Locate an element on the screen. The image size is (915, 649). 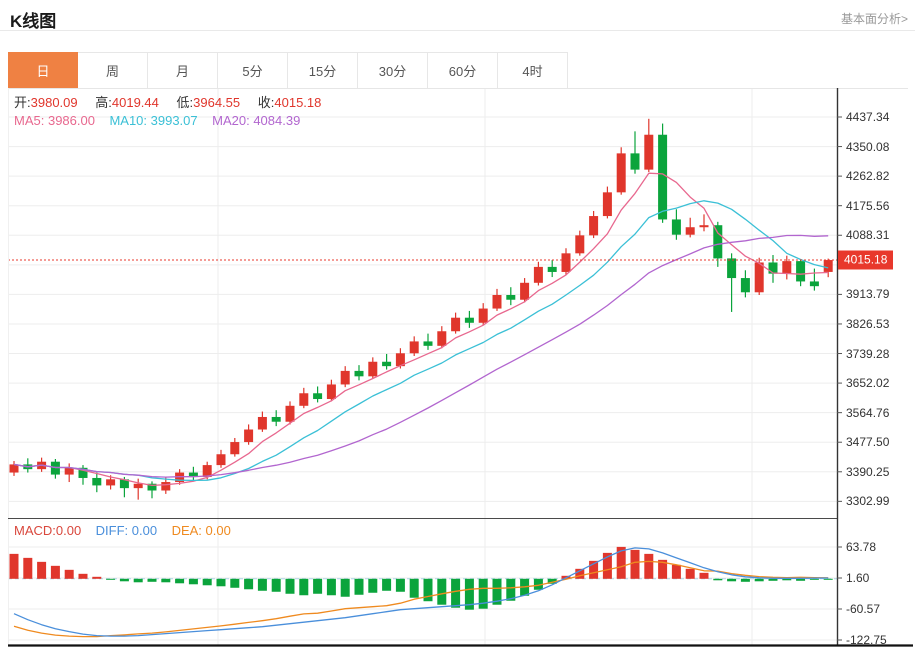
ma-legend: MA5: 3986.00 MA10: 3993.07 MA20: 4084.39 is located at coordinates (157, 120).